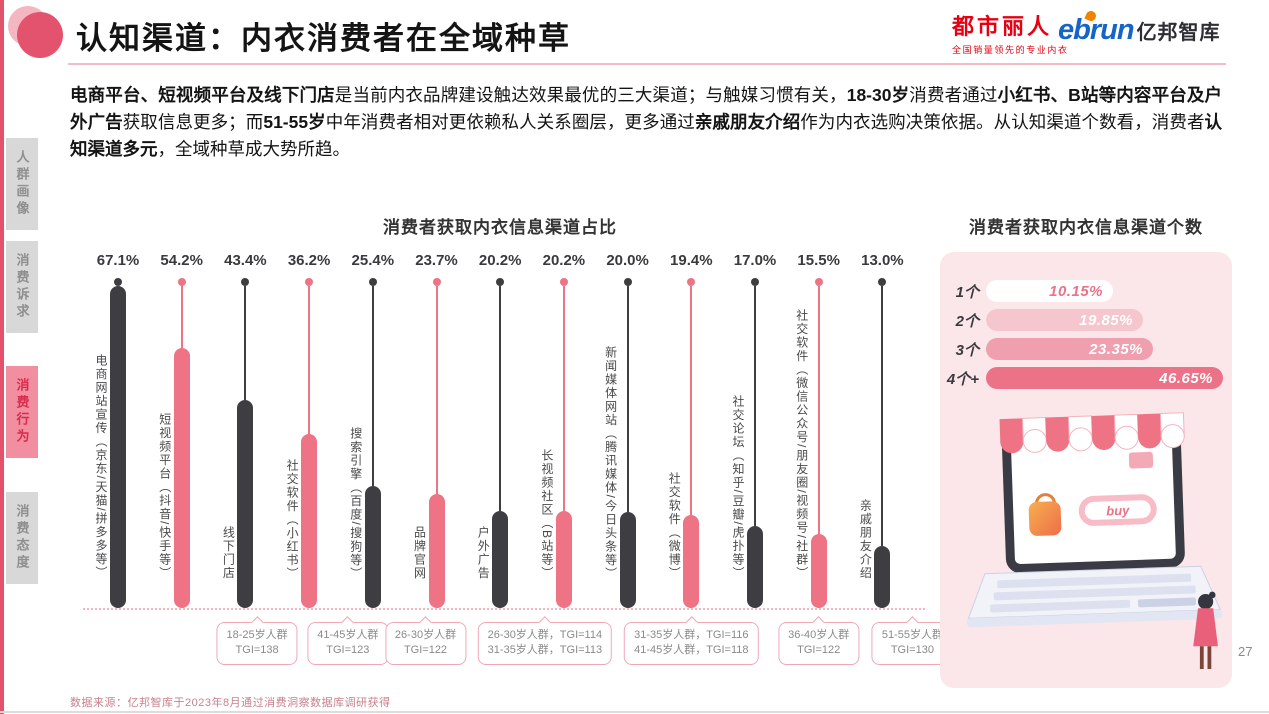 This screenshot has height=714, width=1269. What do you see at coordinates (323, 38) in the screenshot?
I see `page-title: 认知渠道：内衣消费者在全域种草` at bounding box center [323, 38].